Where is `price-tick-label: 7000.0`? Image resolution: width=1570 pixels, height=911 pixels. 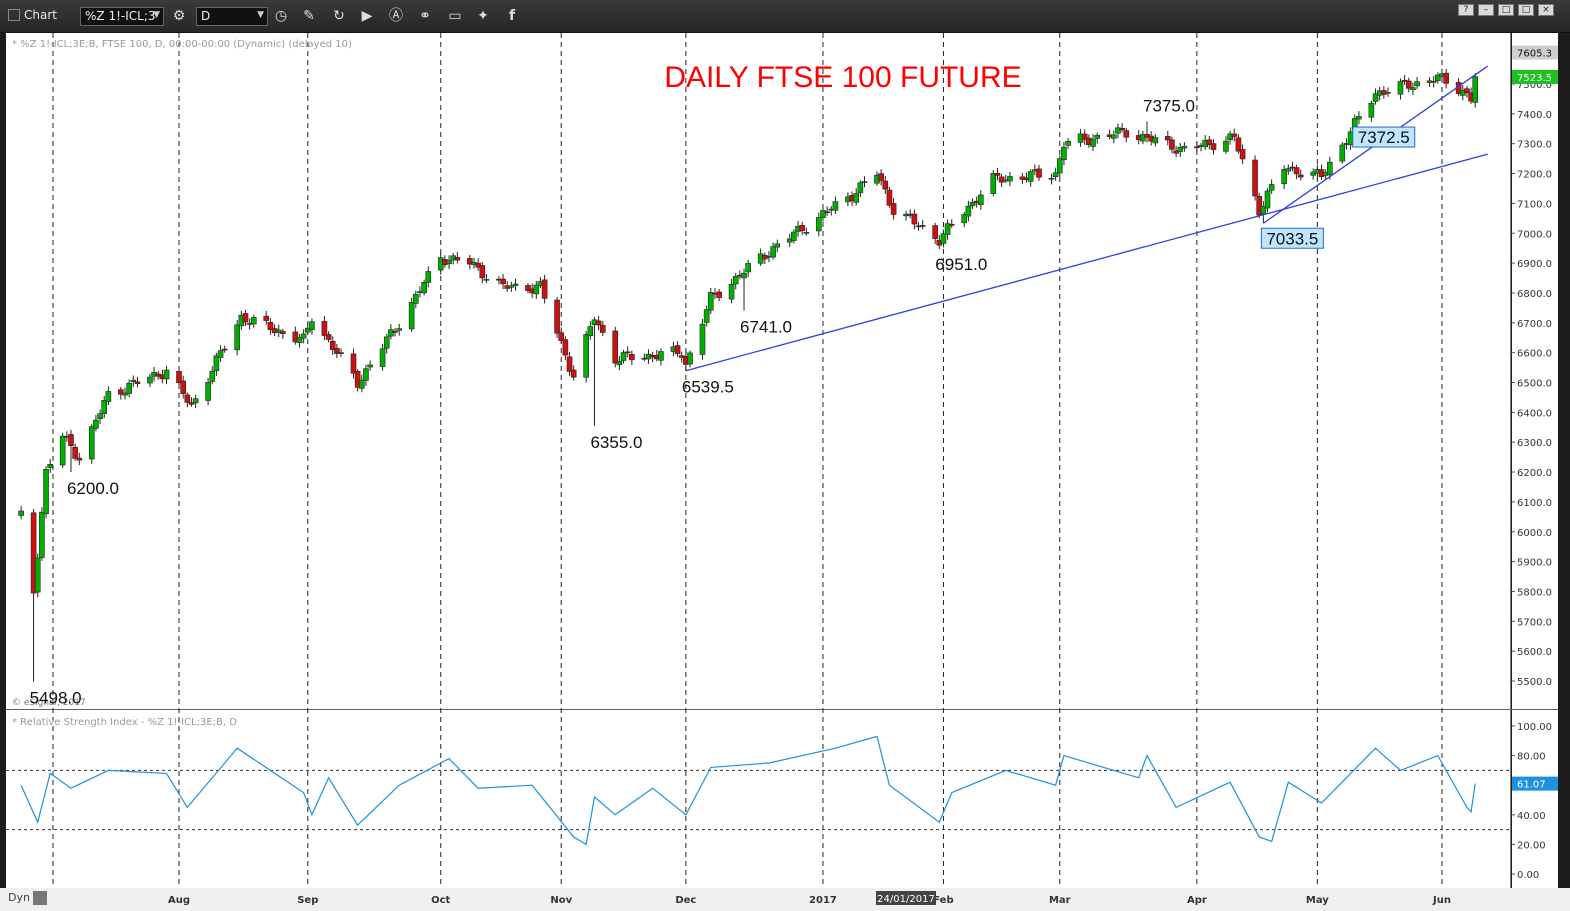 price-tick-label: 7000.0 is located at coordinates (1534, 234).